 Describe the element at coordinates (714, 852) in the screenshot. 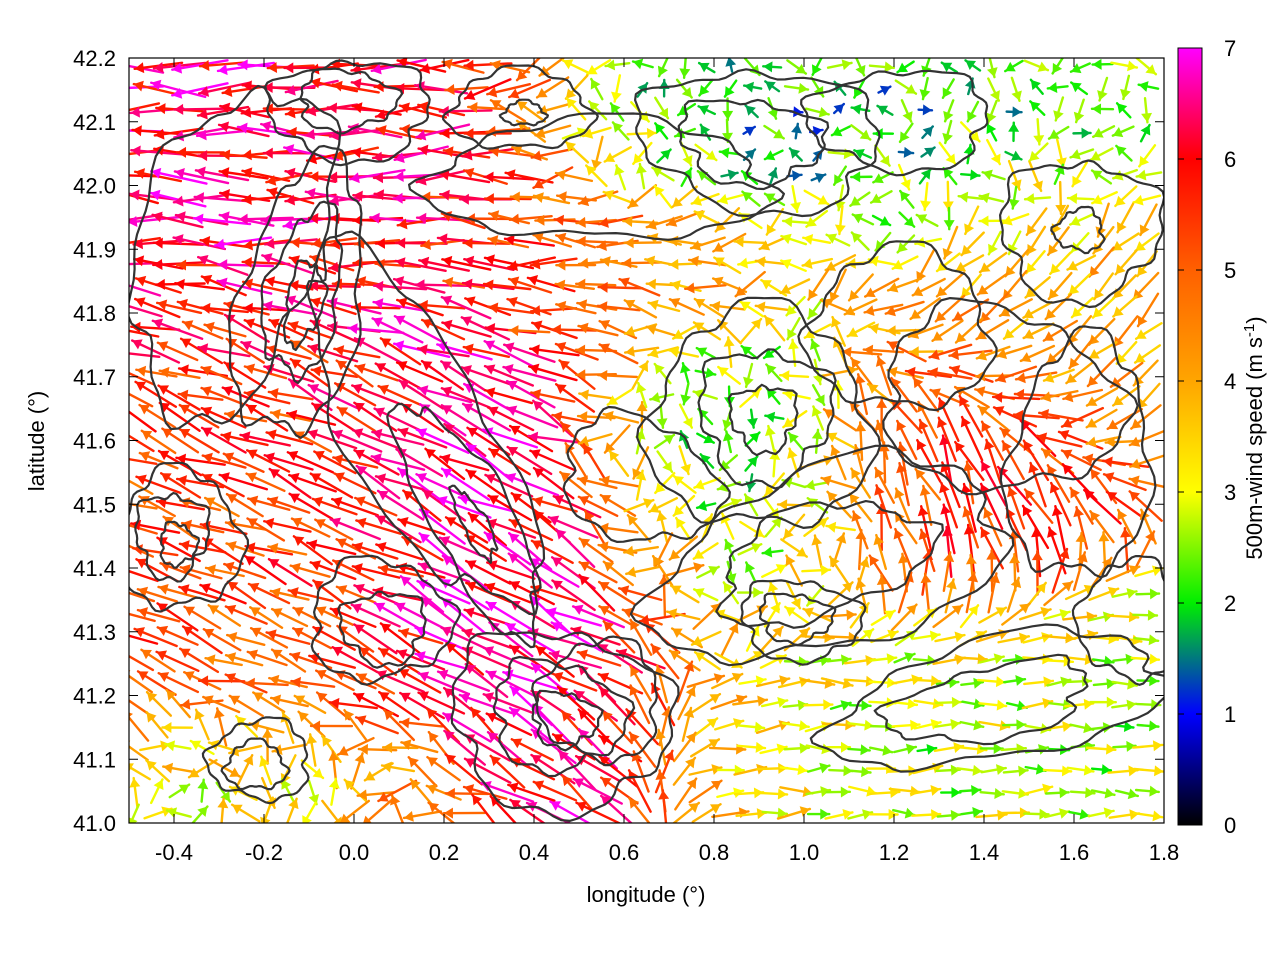

I see `x-tick-label: 0.8` at that location.